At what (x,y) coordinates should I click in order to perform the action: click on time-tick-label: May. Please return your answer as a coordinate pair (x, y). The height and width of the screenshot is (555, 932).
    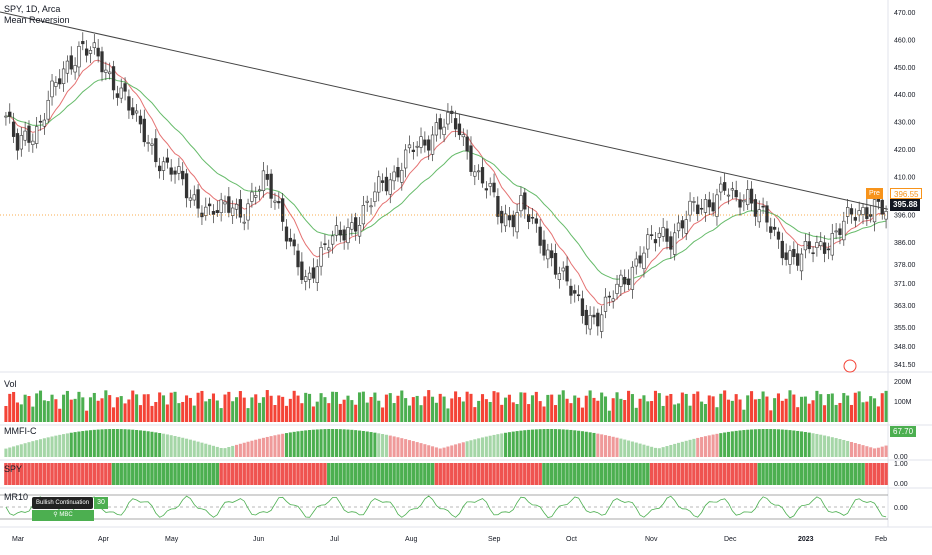
    Looking at the image, I should click on (172, 539).